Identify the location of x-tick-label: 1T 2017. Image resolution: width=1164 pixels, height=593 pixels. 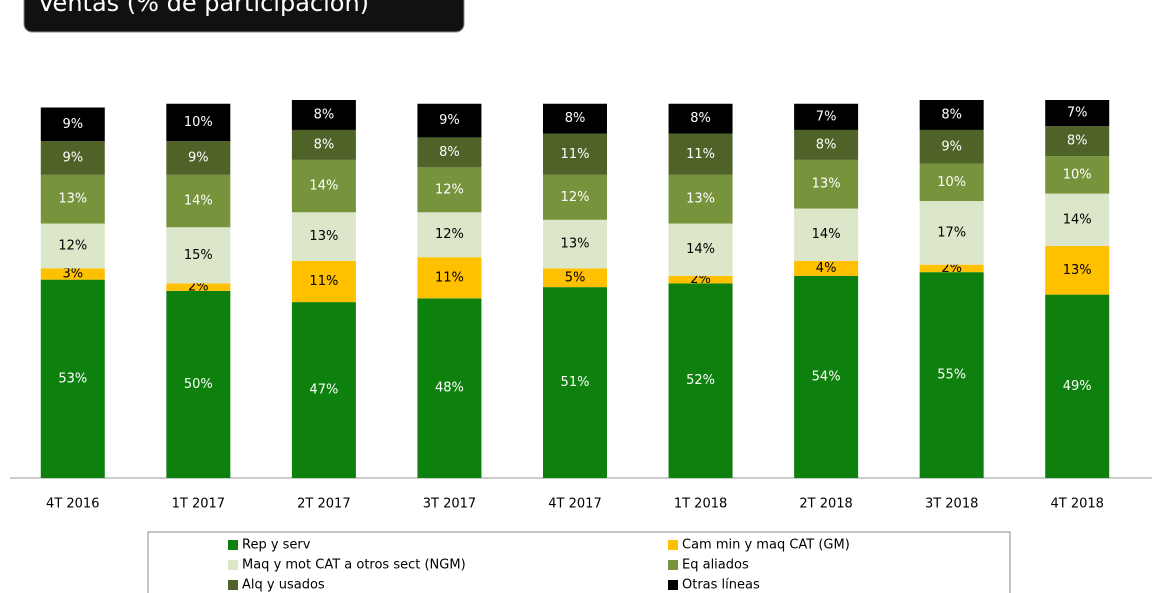
(198, 504).